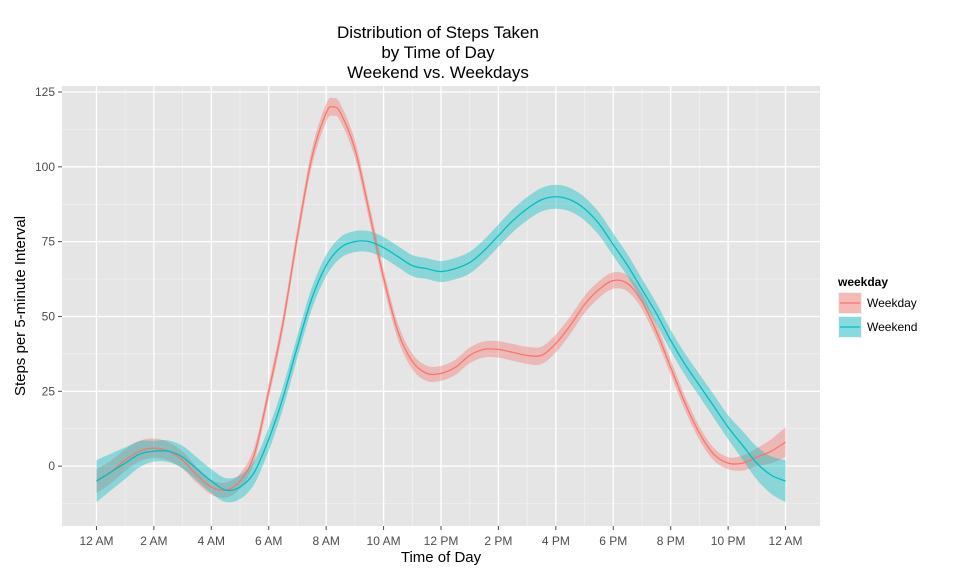 The image size is (960, 581). Describe the element at coordinates (45, 92) in the screenshot. I see `y-tick-label: 125` at that location.